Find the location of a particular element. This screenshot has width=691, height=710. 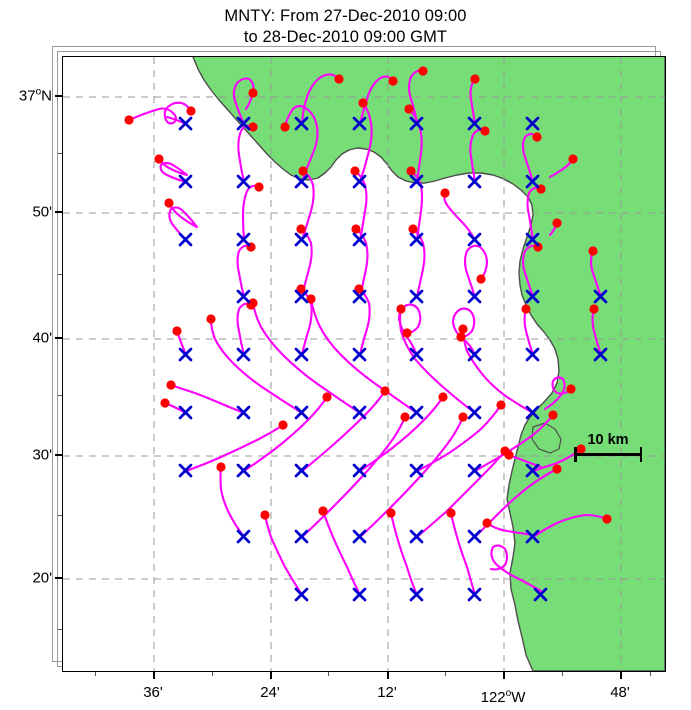

y-axis-label-1: 50' is located at coordinates (42, 212).